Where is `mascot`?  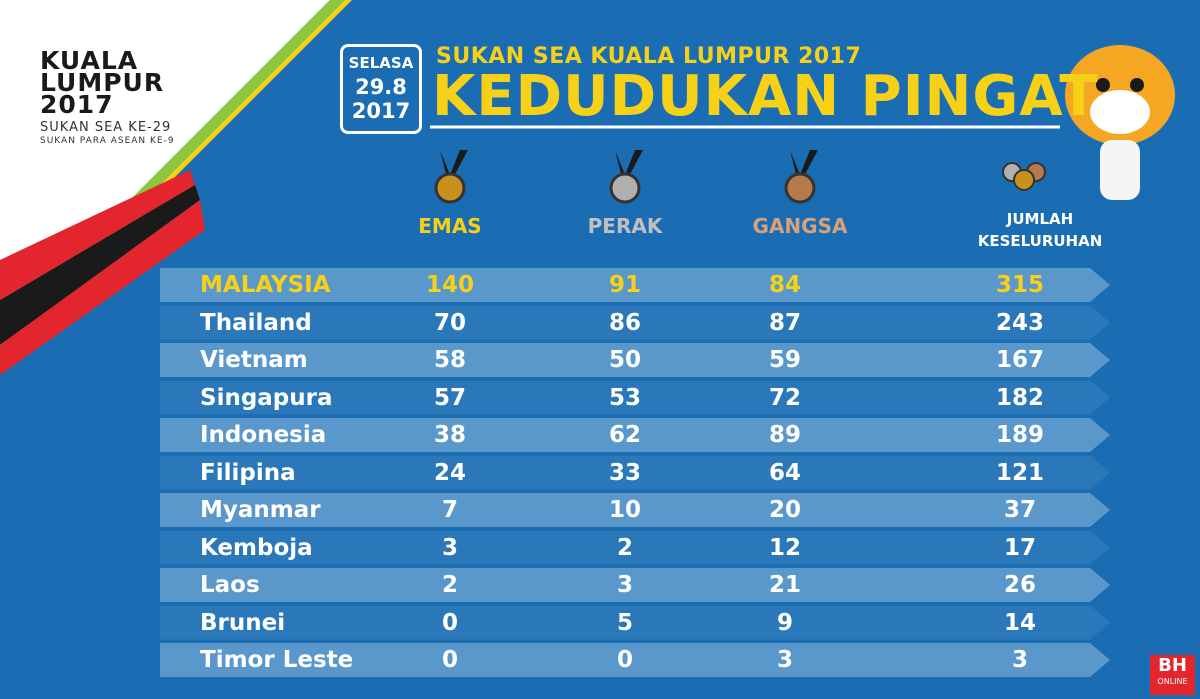
mascot is located at coordinates (1120, 122).